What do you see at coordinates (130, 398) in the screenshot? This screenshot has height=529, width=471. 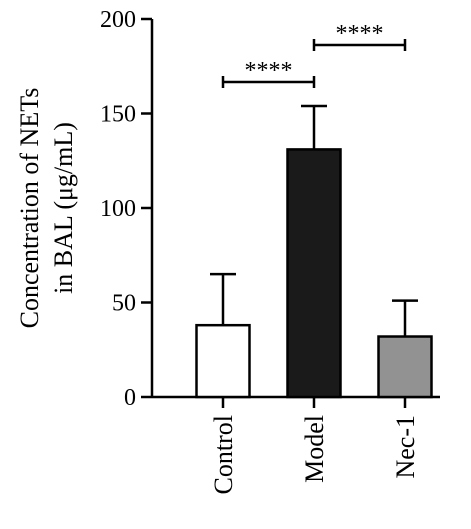 I see `y-tick-label: 0` at bounding box center [130, 398].